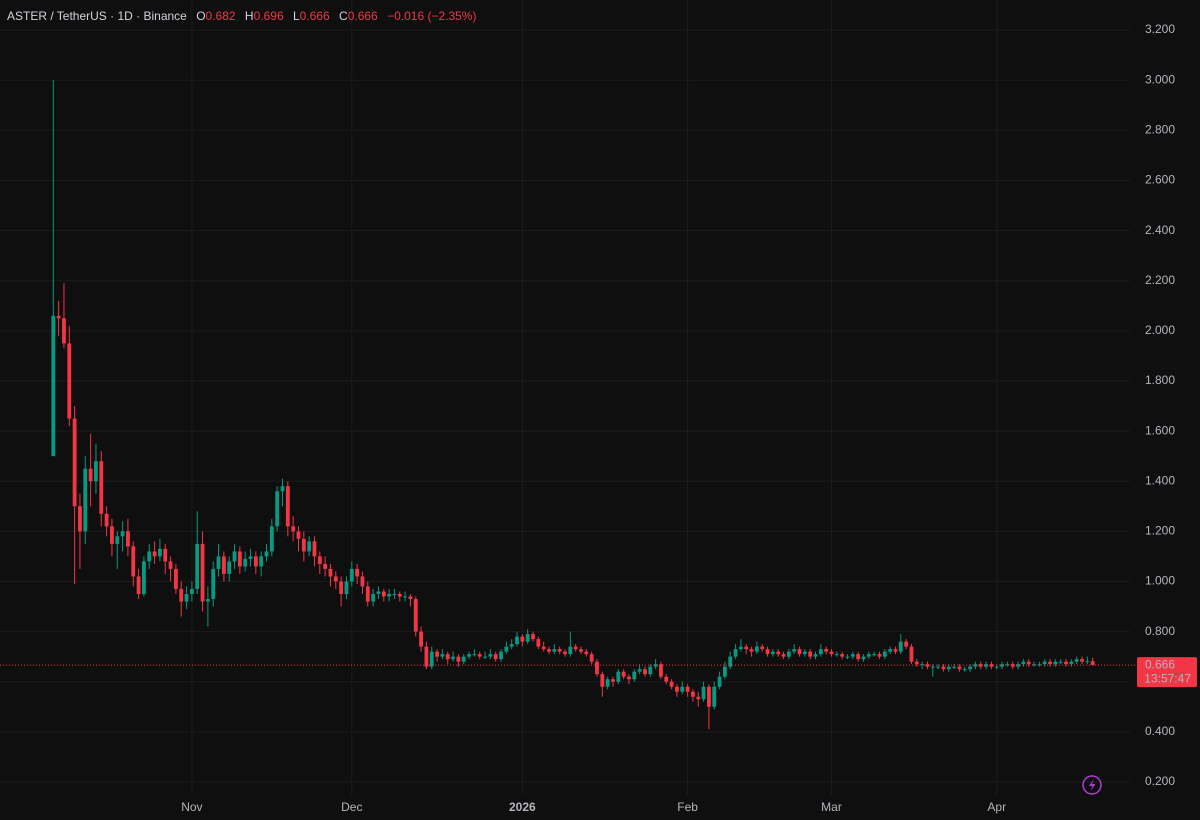  I want to click on y-tick-label: 1.200, so click(1160, 531).